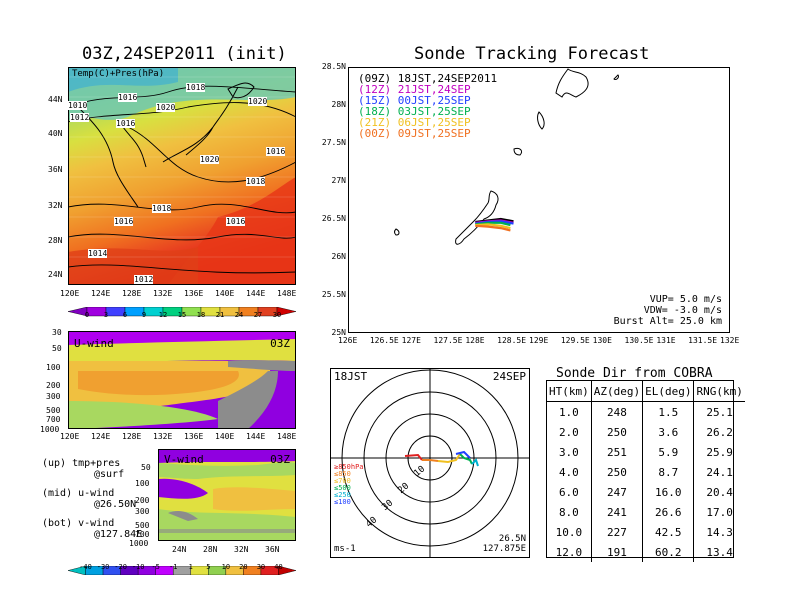  Describe the element at coordinates (87, 315) in the screenshot. I see `colorbar-tick: 0` at that location.